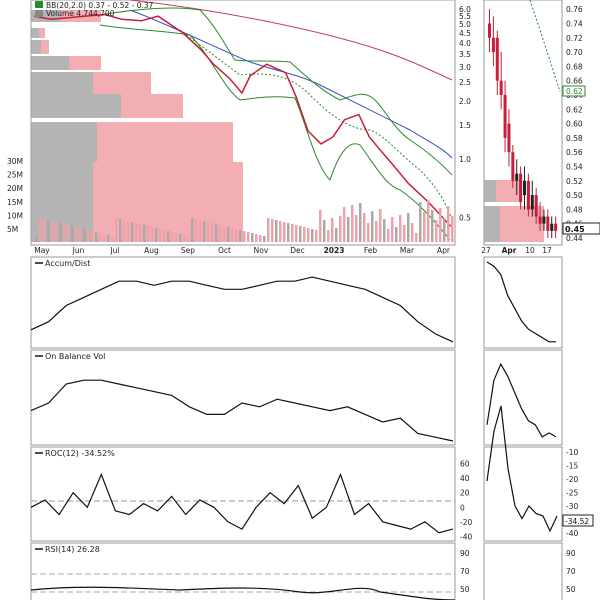 The height and width of the screenshot is (600, 600). I want to click on last-price-label: 0.45, so click(575, 229).